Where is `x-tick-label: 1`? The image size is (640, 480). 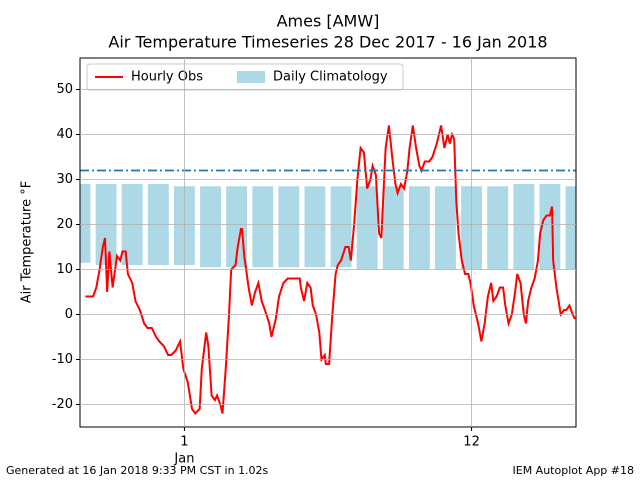 x-tick-label: 1 is located at coordinates (184, 442).